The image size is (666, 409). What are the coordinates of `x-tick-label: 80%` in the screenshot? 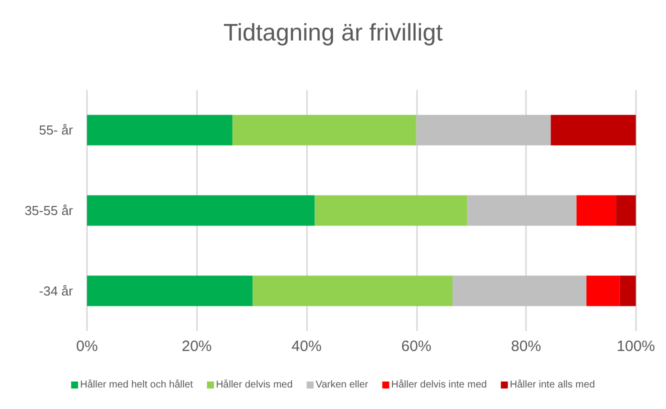 It's located at (526, 346).